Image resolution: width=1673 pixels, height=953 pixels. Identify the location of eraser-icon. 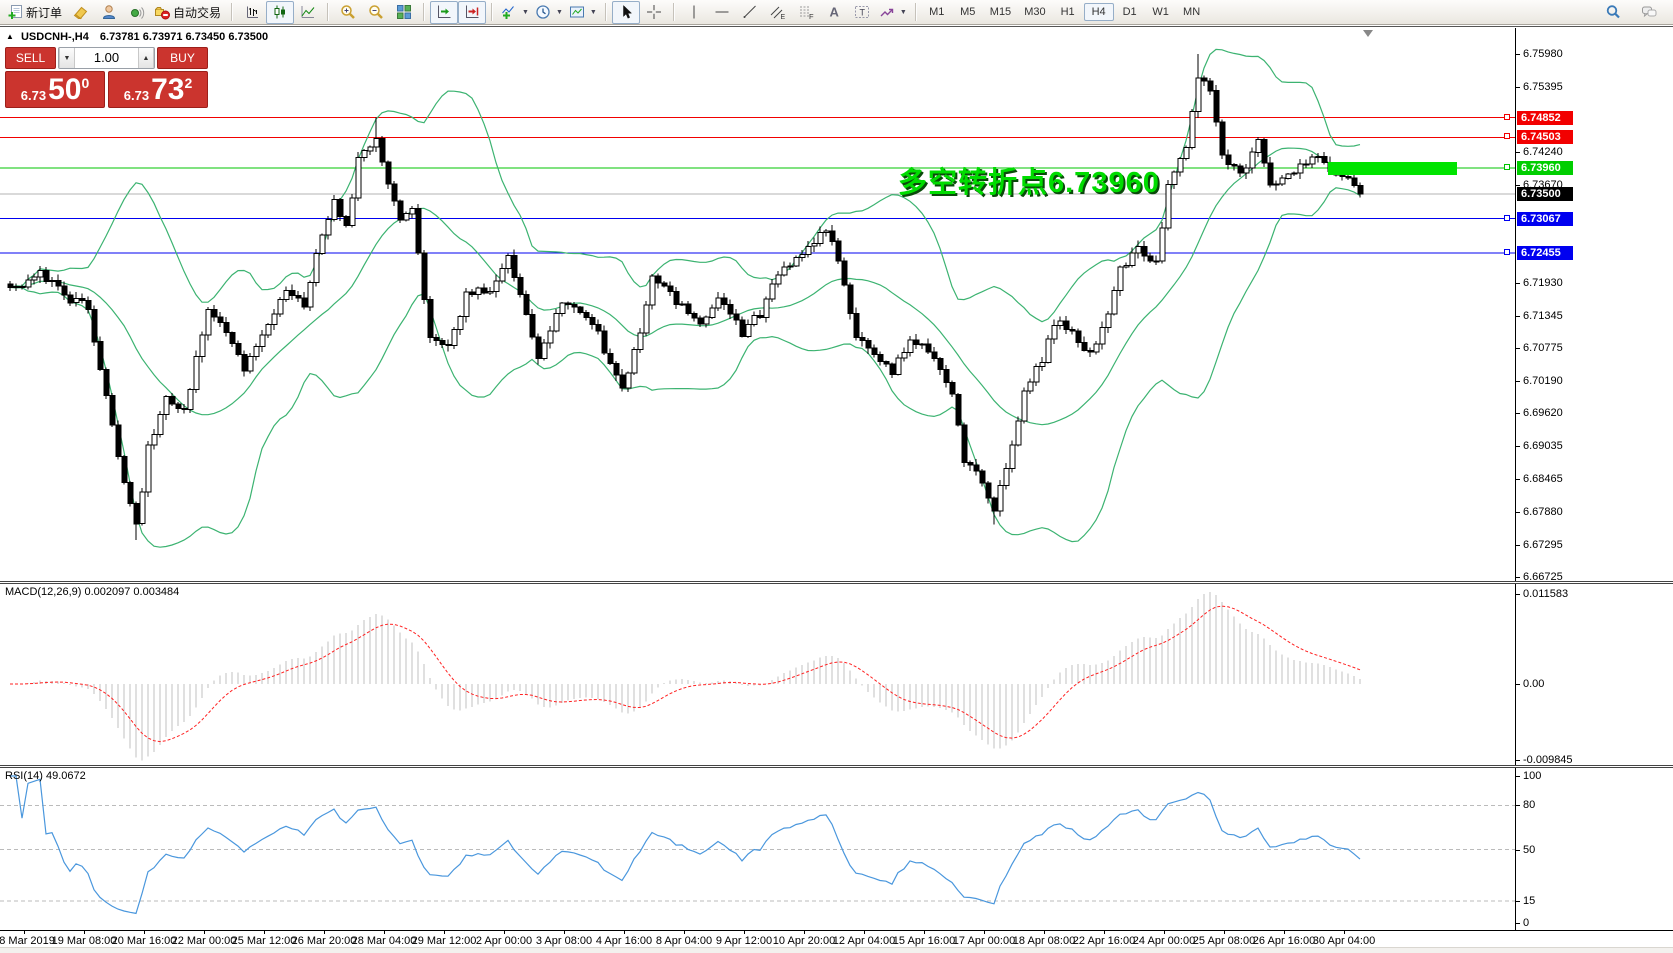
(80, 13).